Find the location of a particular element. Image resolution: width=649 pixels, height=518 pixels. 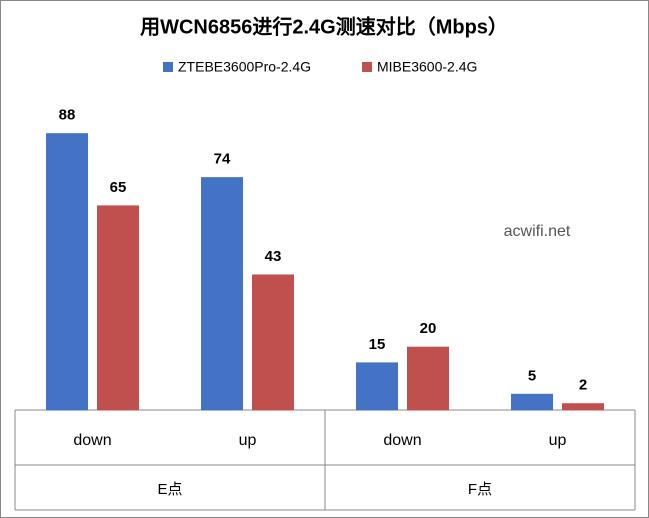

chart-title: 用WCN6856进行2.4G测速对比（Mbps） is located at coordinates (324, 26).